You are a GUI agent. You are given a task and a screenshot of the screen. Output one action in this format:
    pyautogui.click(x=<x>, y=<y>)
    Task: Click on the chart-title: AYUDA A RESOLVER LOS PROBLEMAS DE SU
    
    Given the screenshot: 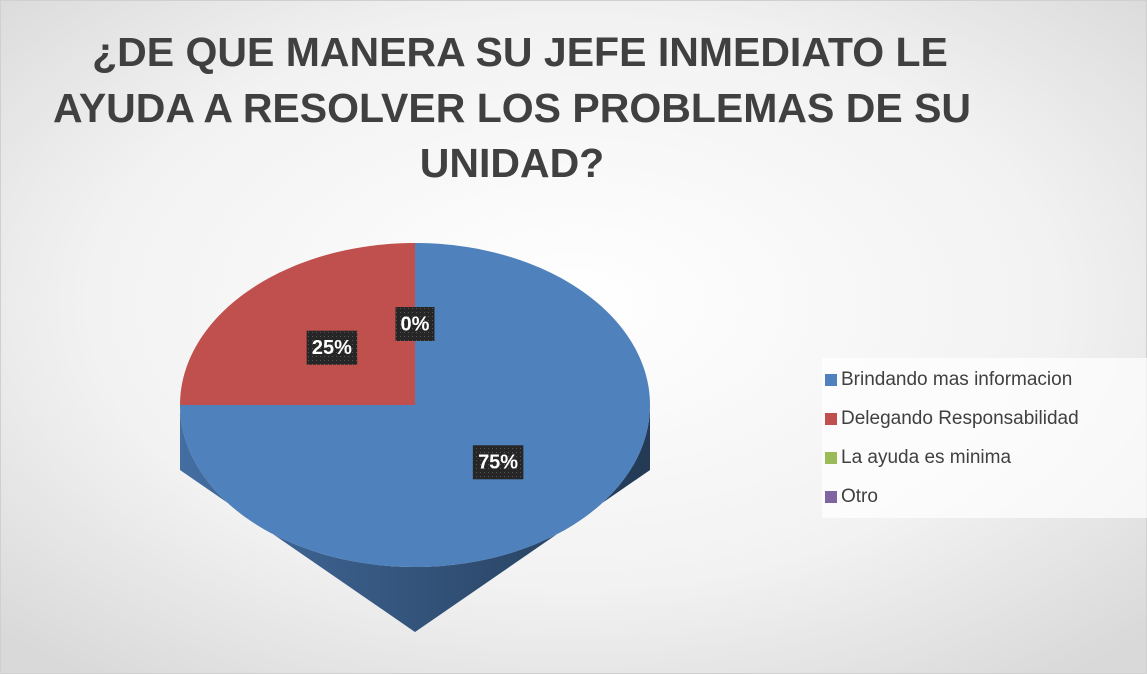 What is the action you would take?
    pyautogui.click(x=512, y=108)
    